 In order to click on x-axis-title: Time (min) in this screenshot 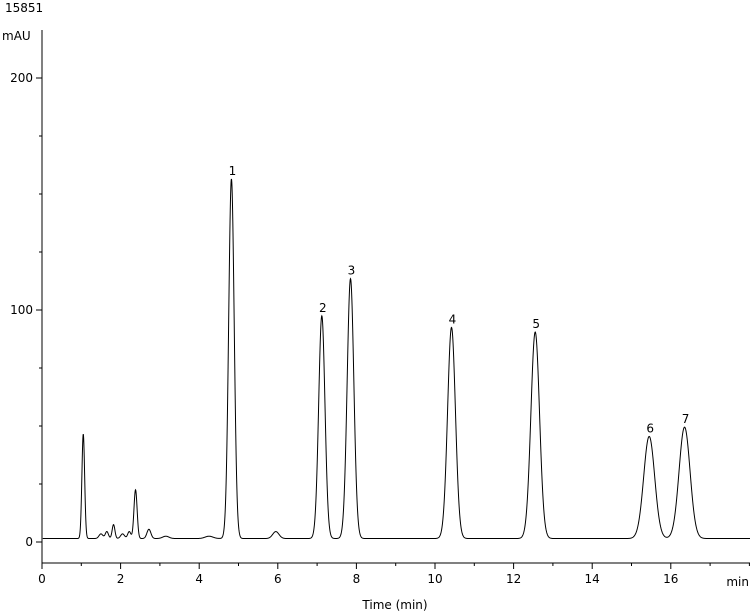, I will do `click(394, 605)`.